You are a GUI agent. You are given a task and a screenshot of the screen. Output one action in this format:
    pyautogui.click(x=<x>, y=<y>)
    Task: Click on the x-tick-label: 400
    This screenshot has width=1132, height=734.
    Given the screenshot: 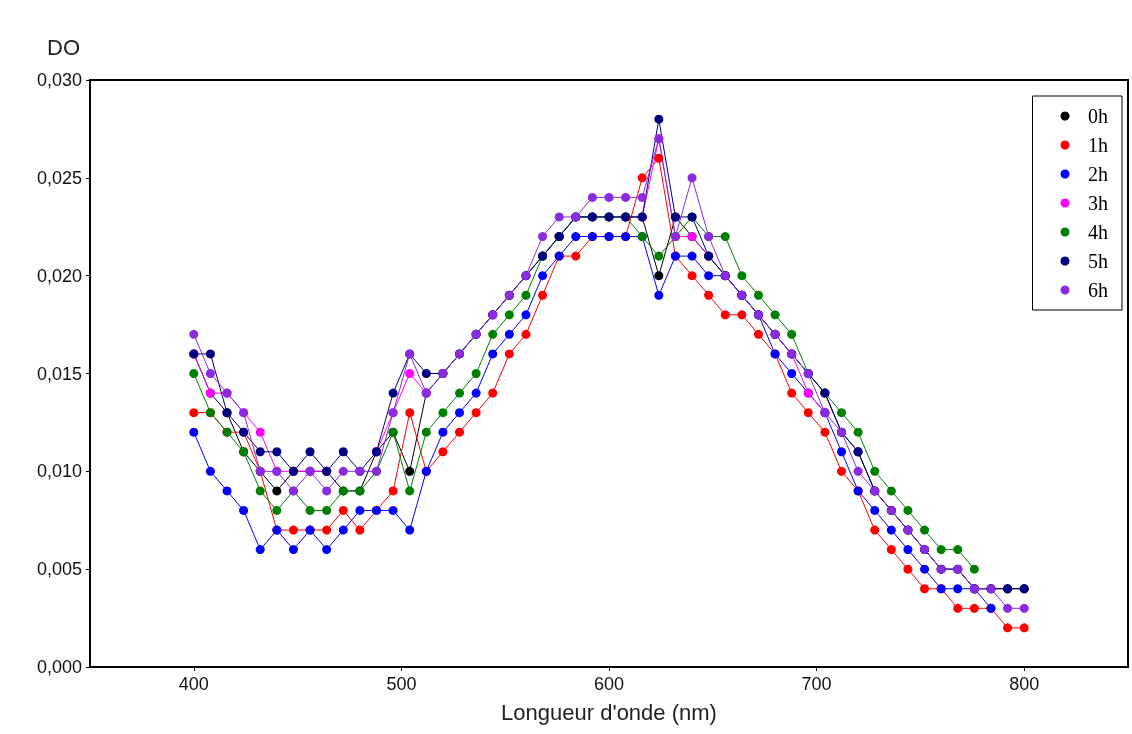 What is the action you would take?
    pyautogui.click(x=193, y=684)
    